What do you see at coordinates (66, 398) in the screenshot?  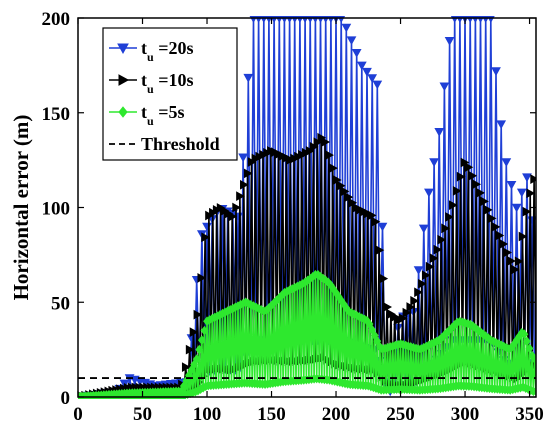 I see `y-tick-label: 0` at bounding box center [66, 398].